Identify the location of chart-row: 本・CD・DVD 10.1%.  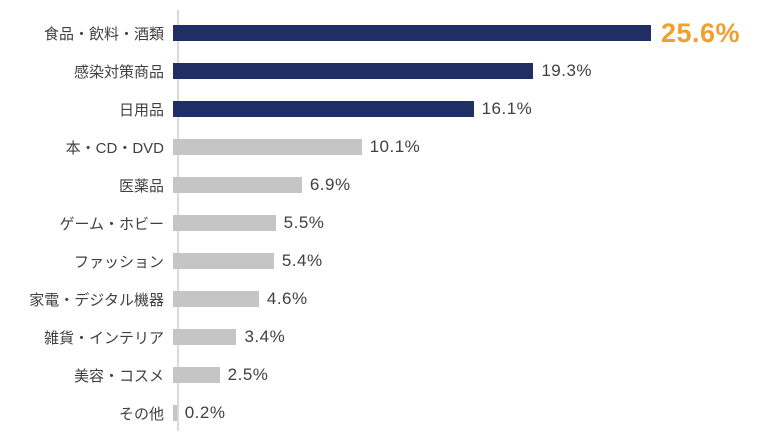
(384, 147).